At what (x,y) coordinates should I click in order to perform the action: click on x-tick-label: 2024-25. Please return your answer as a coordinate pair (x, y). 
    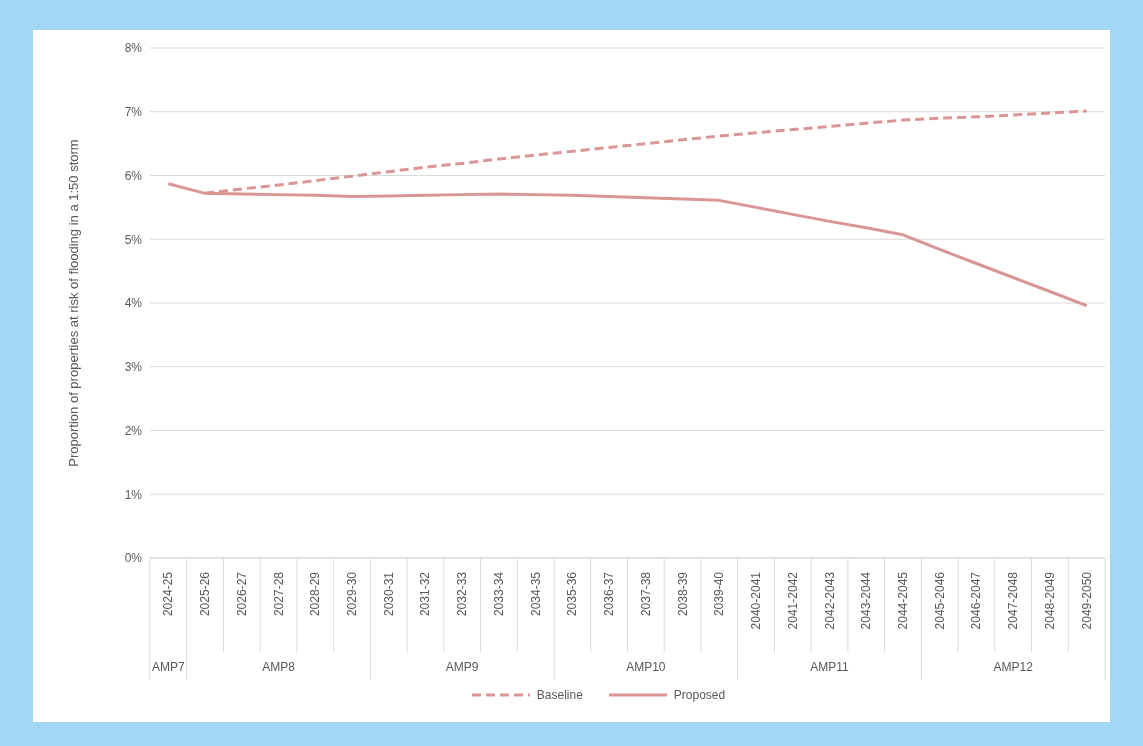
    Looking at the image, I should click on (168, 594).